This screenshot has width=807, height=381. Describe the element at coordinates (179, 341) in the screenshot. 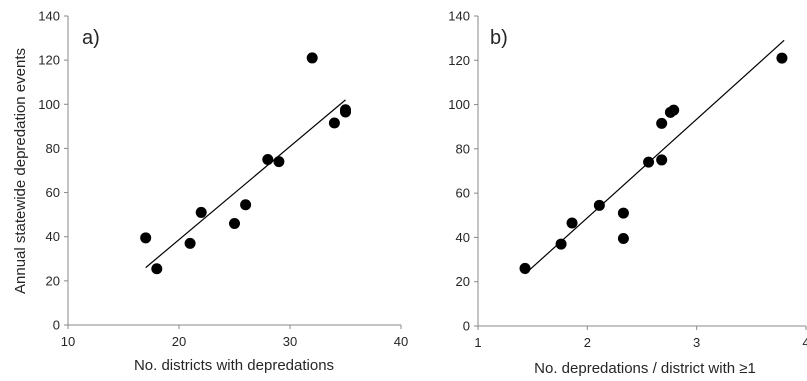

I see `x-tick-label: 20` at that location.